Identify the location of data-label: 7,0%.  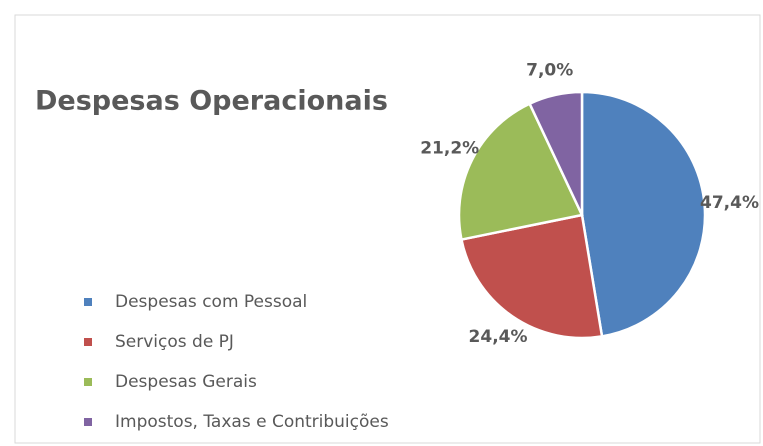
(549, 71).